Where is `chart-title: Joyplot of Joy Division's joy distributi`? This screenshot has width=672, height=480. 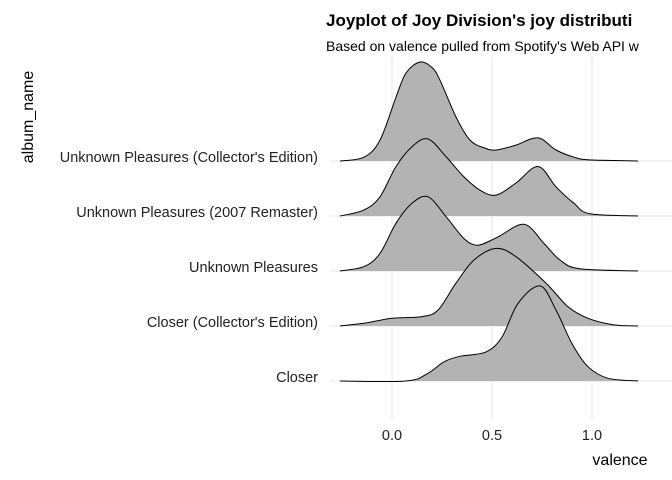 chart-title: Joyplot of Joy Division's joy distributi is located at coordinates (479, 20).